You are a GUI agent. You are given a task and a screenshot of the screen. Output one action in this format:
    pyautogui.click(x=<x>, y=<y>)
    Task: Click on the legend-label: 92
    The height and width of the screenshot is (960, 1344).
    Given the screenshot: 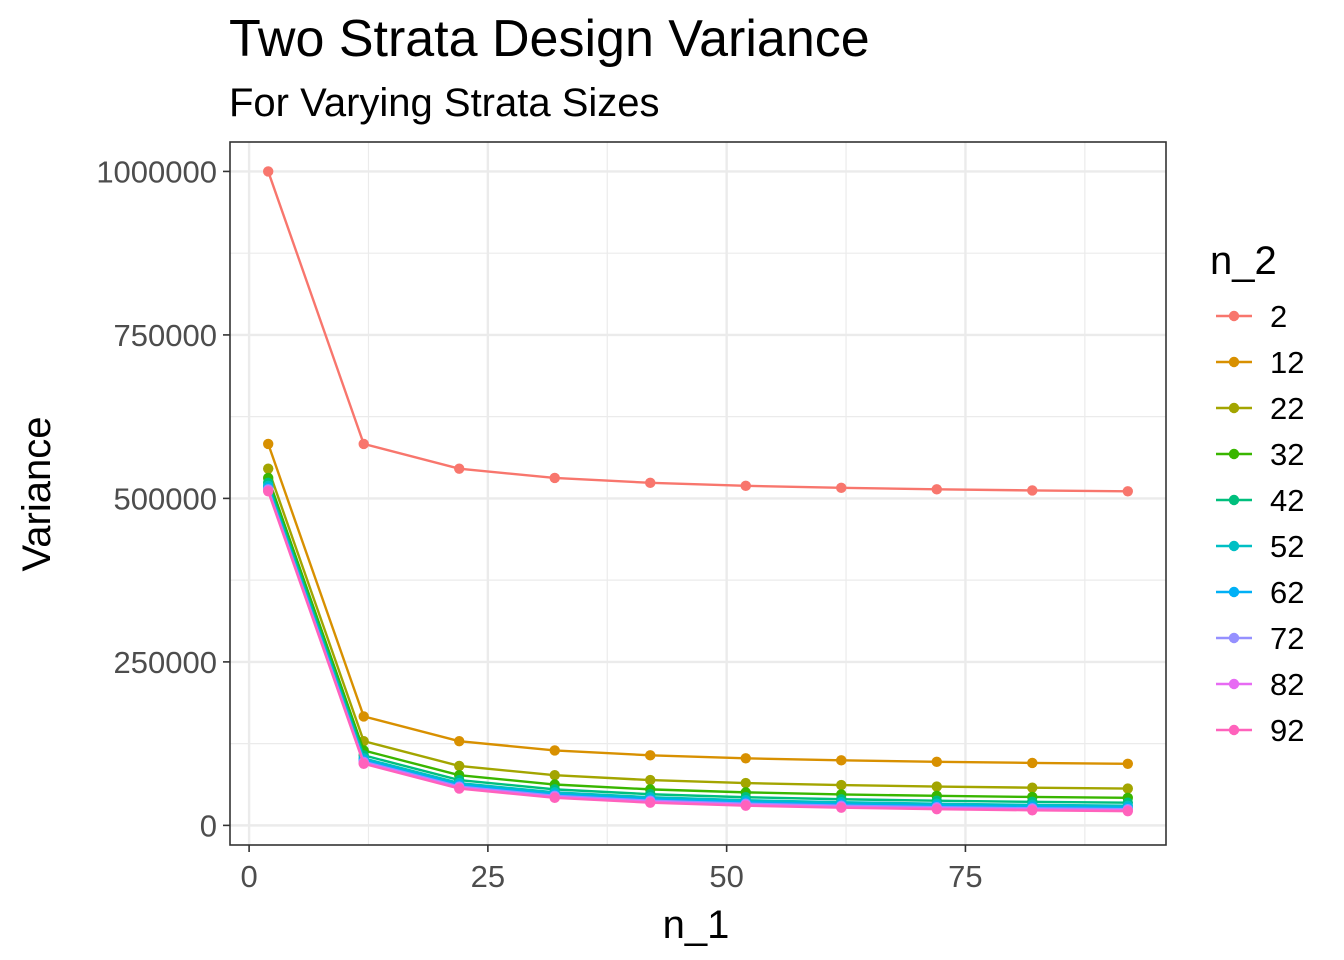 What is the action you would take?
    pyautogui.click(x=1287, y=730)
    